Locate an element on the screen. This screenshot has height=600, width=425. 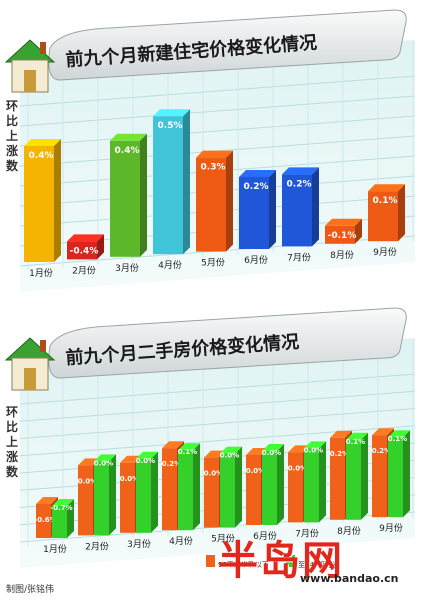
bar-value-label: -0.6% is located at coordinates (45, 520).